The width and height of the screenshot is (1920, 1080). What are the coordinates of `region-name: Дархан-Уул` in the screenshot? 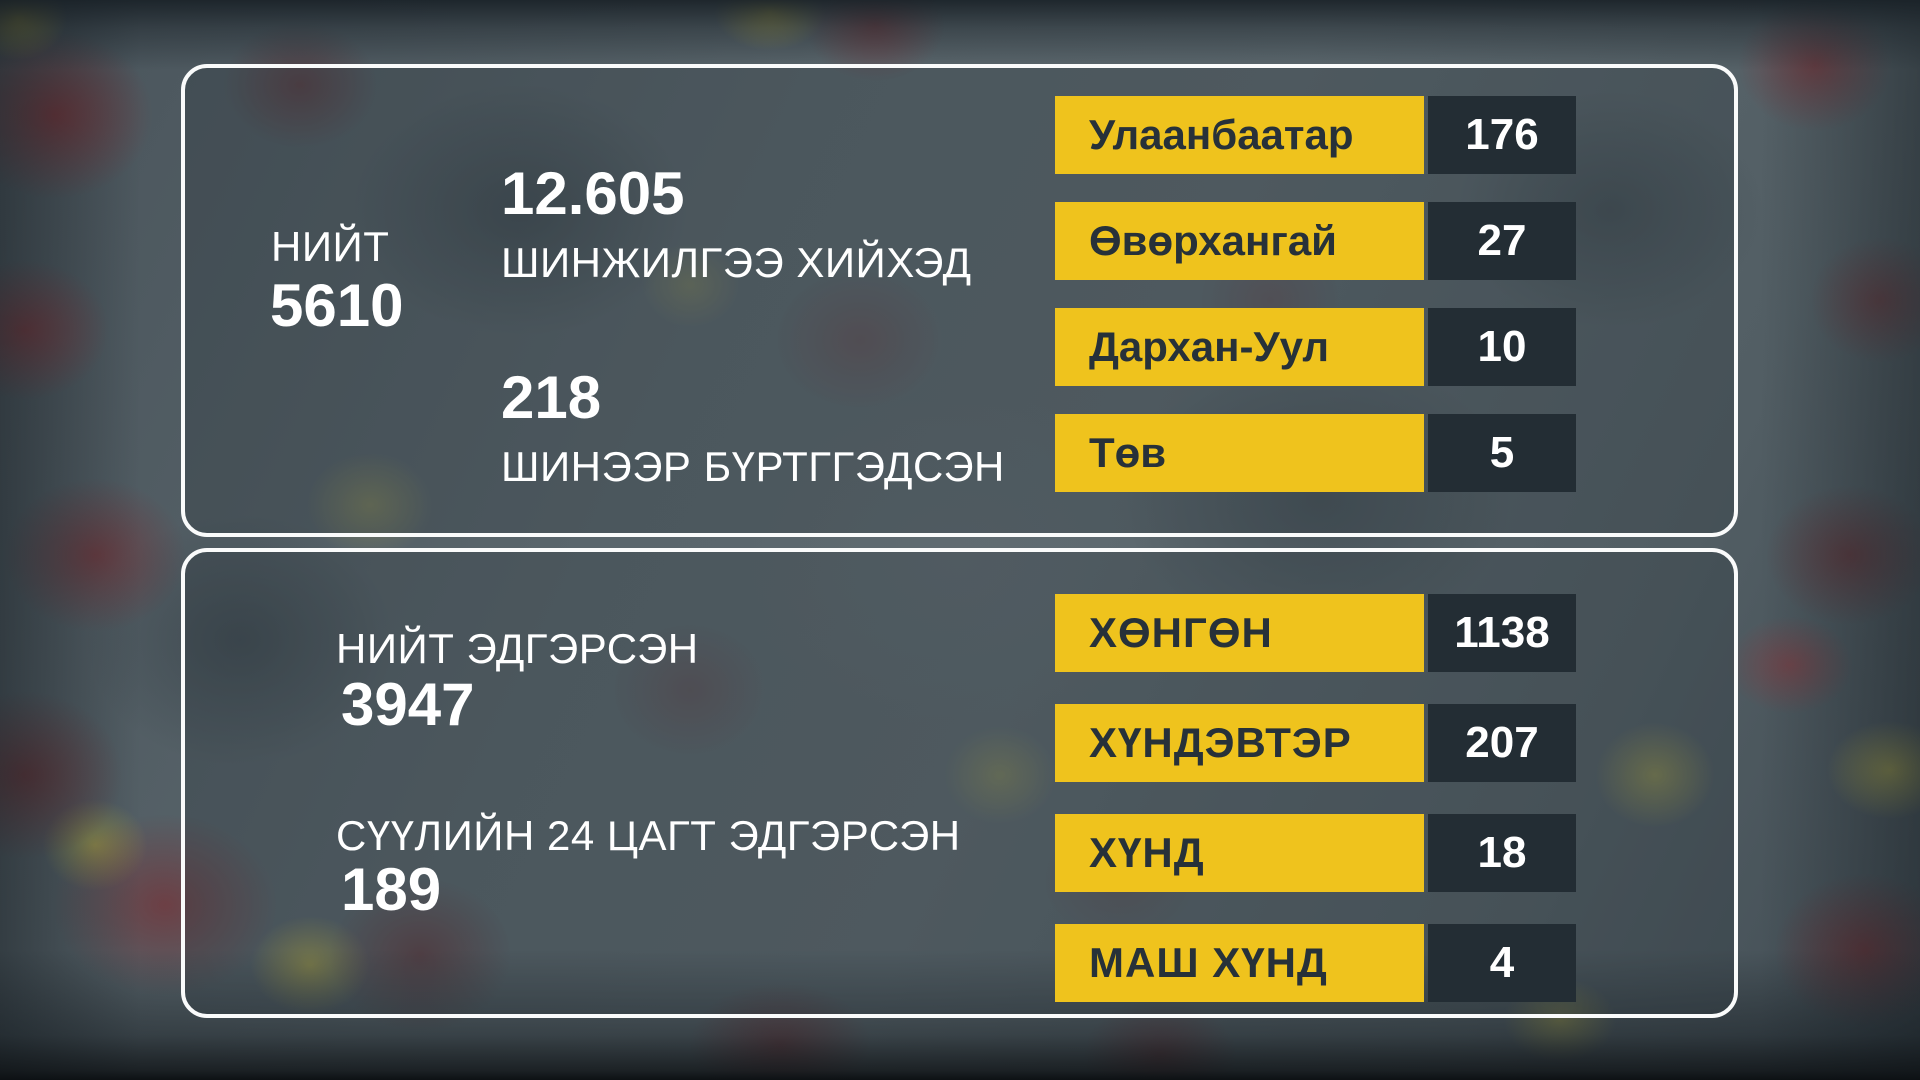 It's located at (1239, 347).